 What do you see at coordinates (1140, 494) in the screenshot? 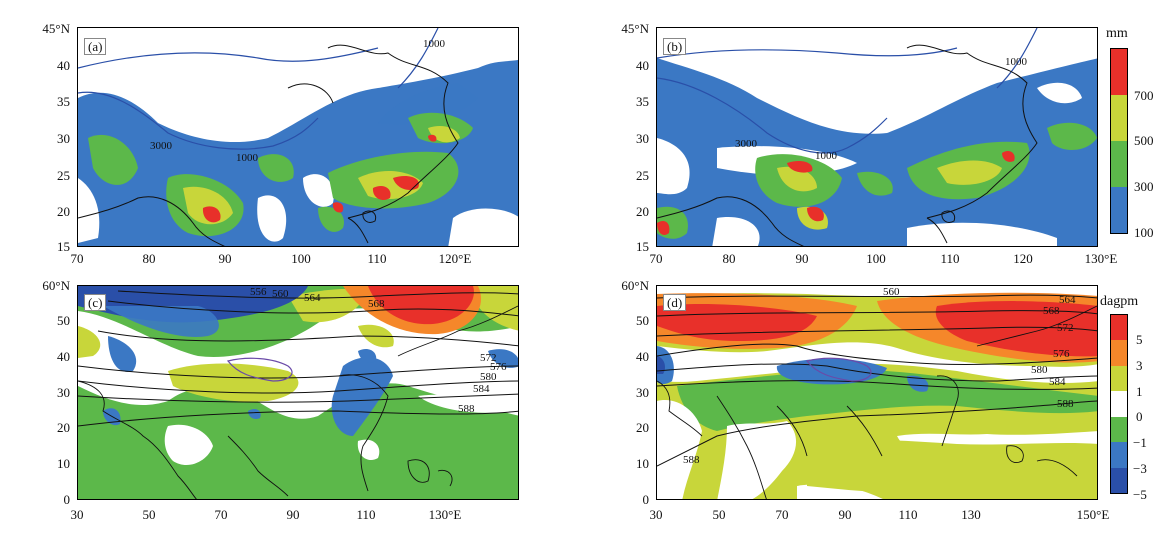
I see `colorbar-tick: −5` at bounding box center [1140, 494].